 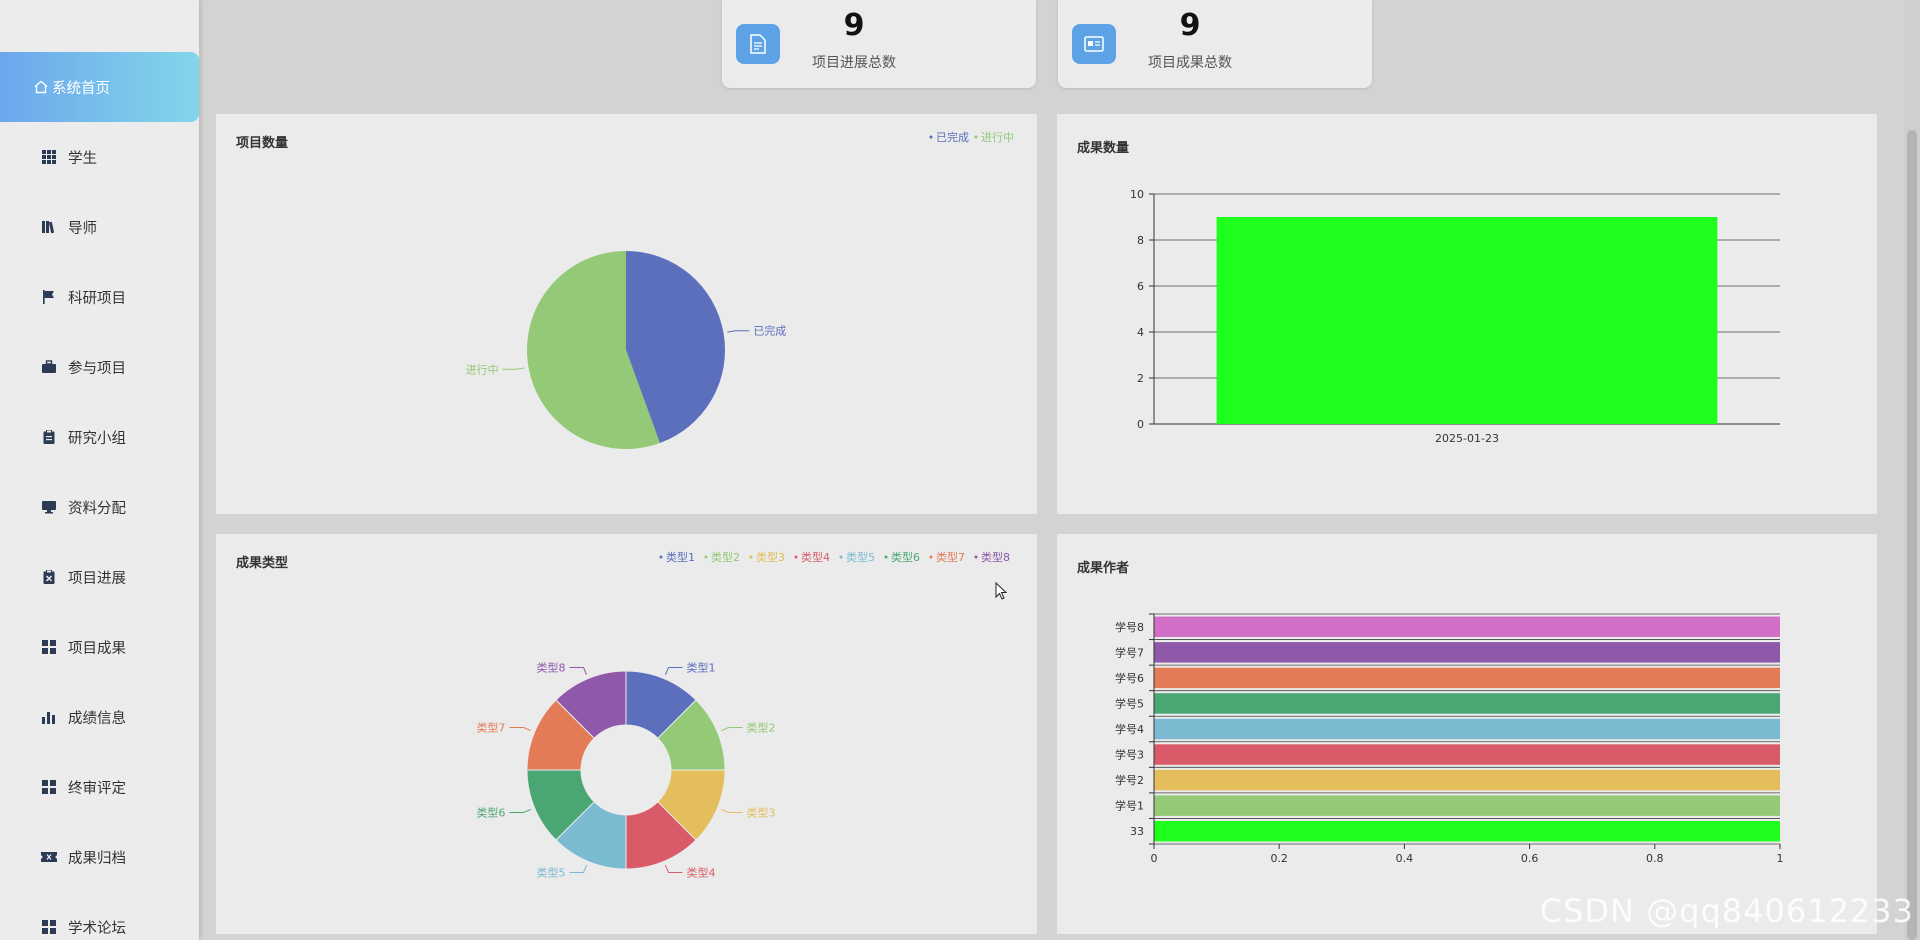 What do you see at coordinates (1140, 286) in the screenshot?
I see `y-tick-label: 6` at bounding box center [1140, 286].